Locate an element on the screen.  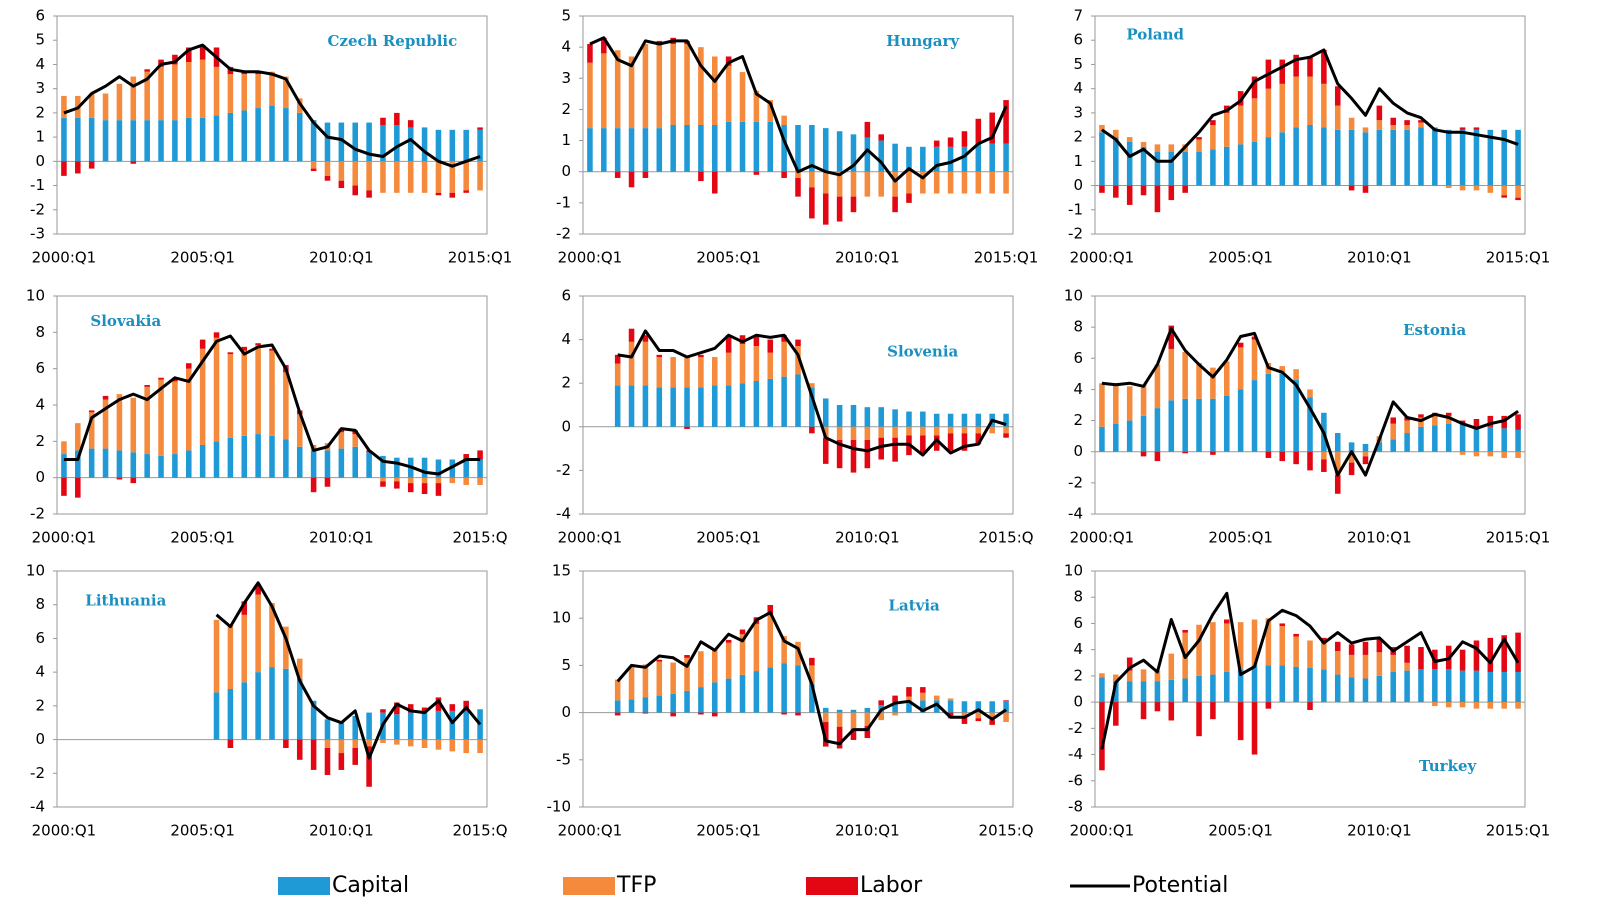
panel-title: Latvia is located at coordinates (914, 605).